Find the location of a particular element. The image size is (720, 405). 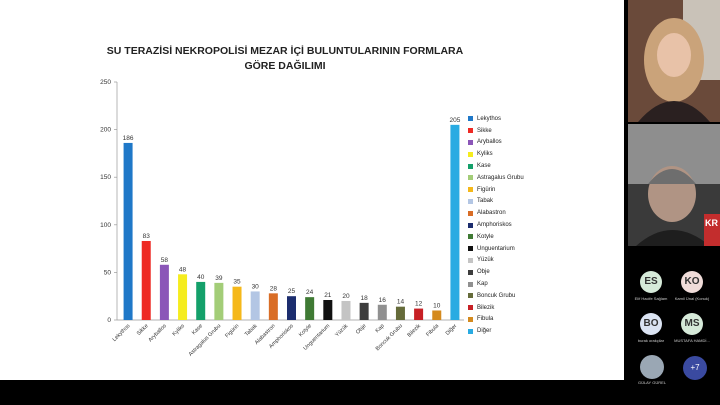

video-tile-speaker is located at coordinates (674, 61).